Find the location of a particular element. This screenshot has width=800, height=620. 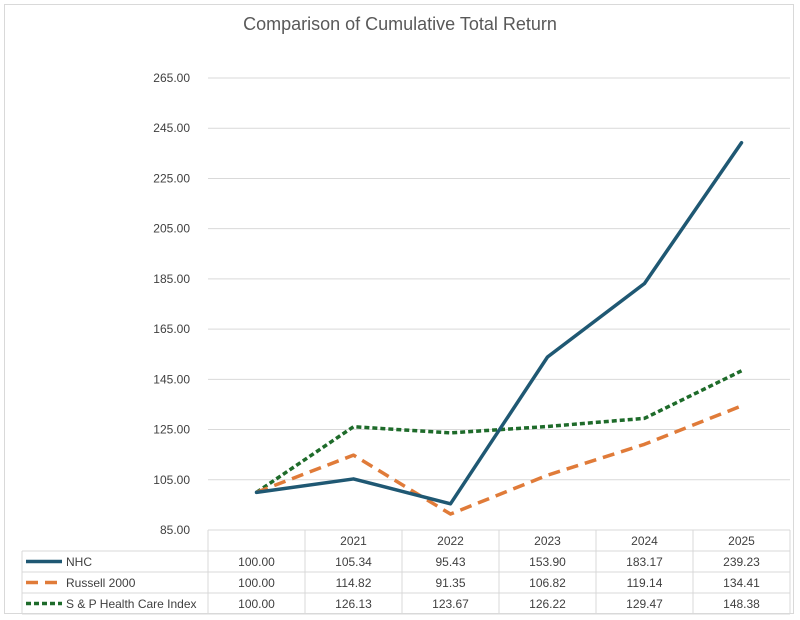

legend-label: S & P Health Care Index is located at coordinates (131, 604).